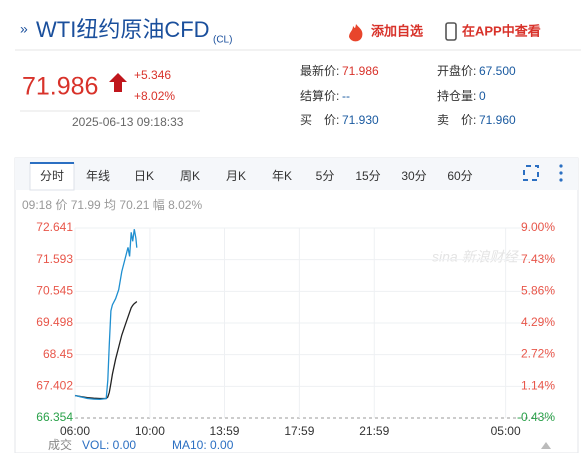 This screenshot has width=581, height=458. What do you see at coordinates (506, 431) in the screenshot?
I see `x-tick-label: 05:00` at bounding box center [506, 431].